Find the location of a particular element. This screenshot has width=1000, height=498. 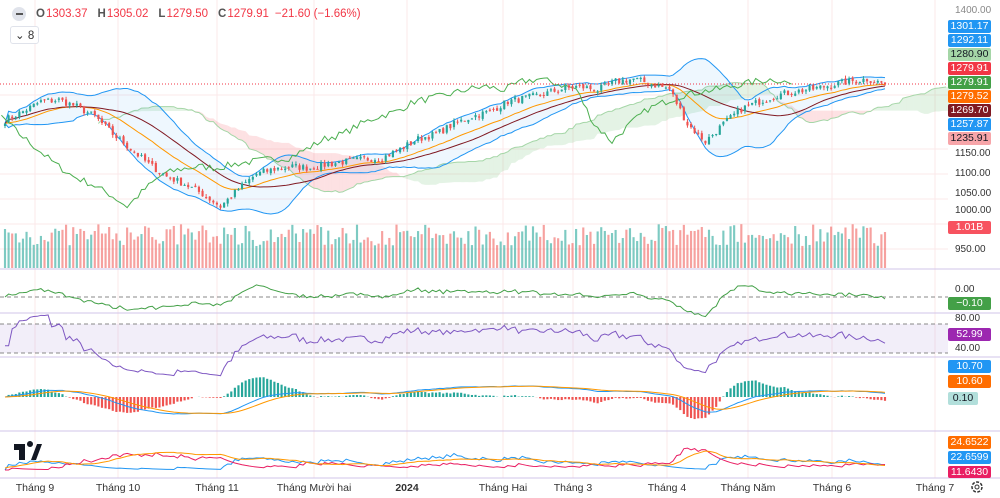

indicators-toggle-button: ⌄ 8 is located at coordinates (25, 35).